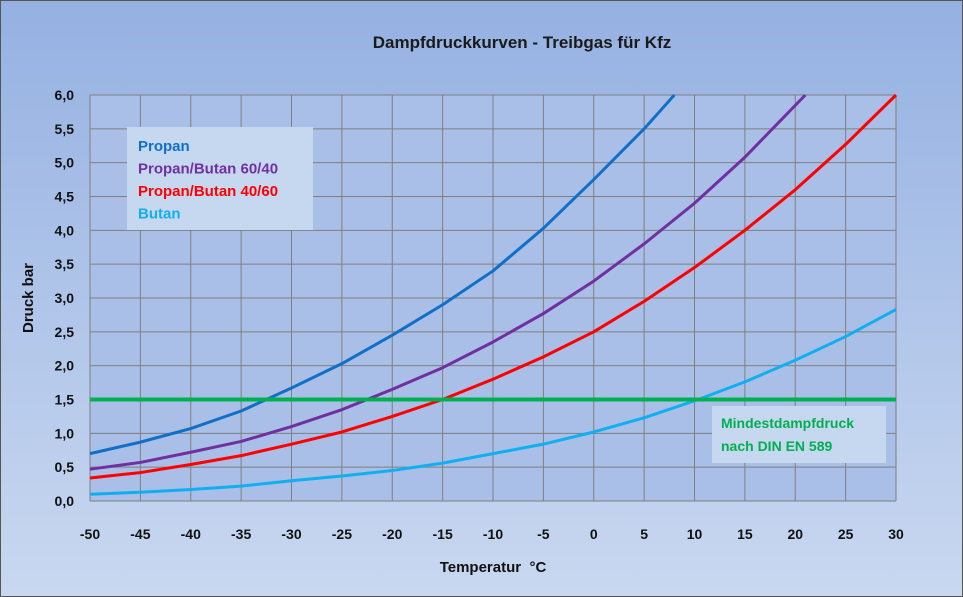  I want to click on y-tick-label: 1,0, so click(65, 433).